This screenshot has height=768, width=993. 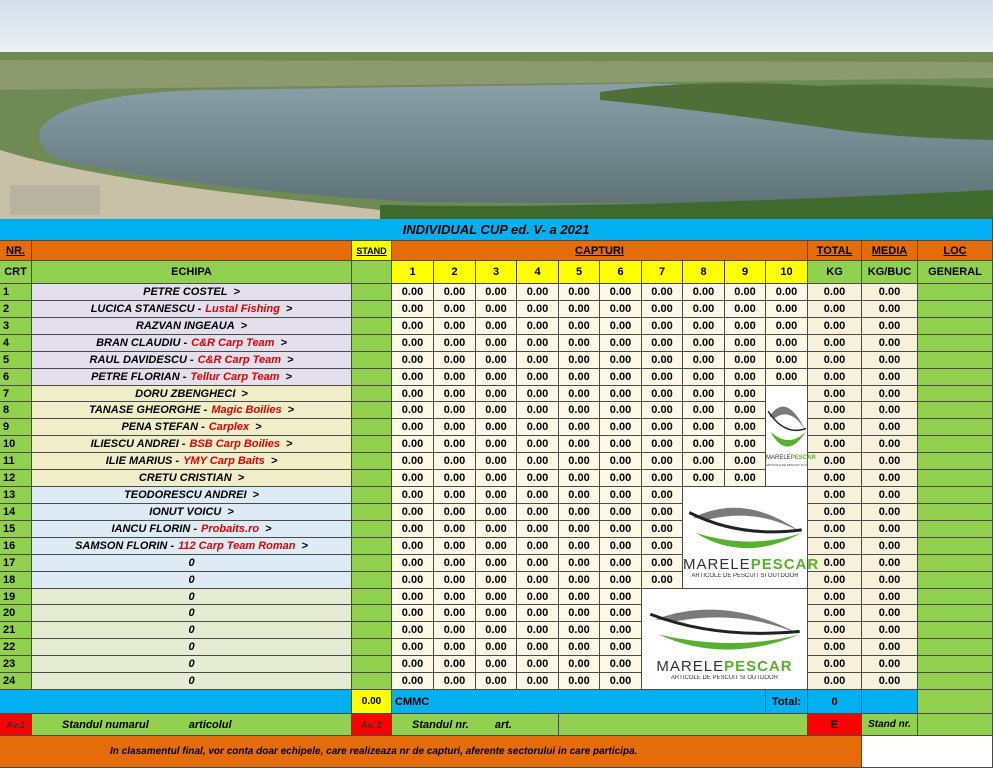 I want to click on row-number: 12, so click(x=16, y=478).